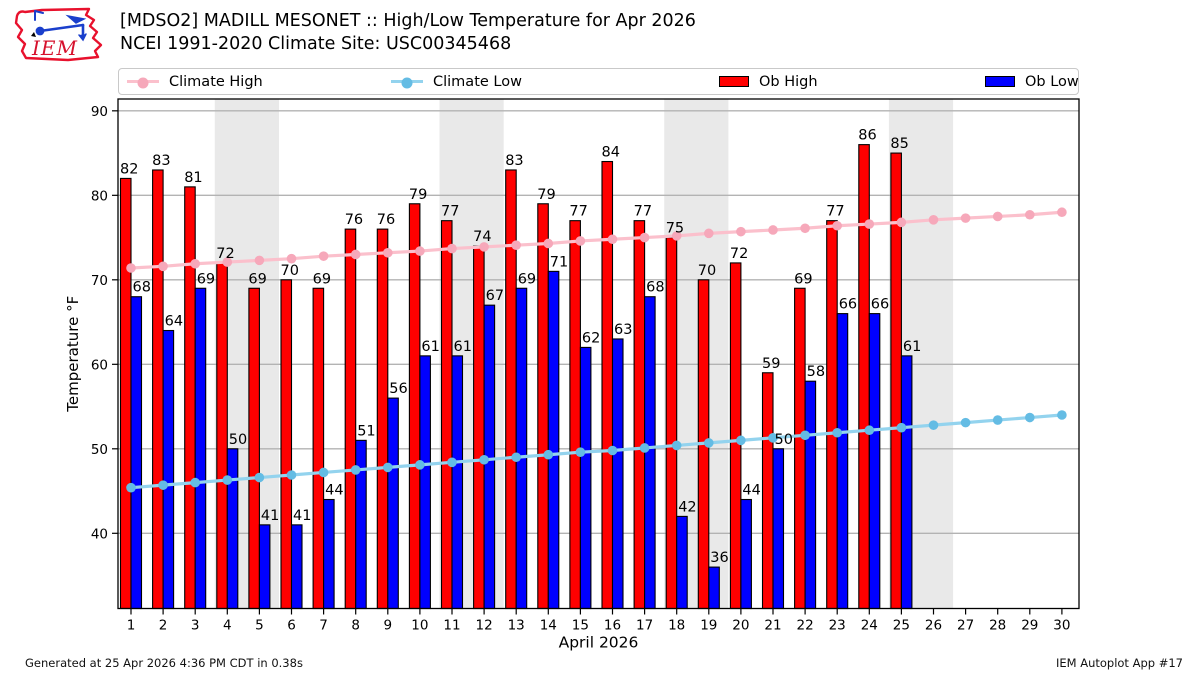 The image size is (1200, 675). I want to click on y-tick-label: 90, so click(99, 112).